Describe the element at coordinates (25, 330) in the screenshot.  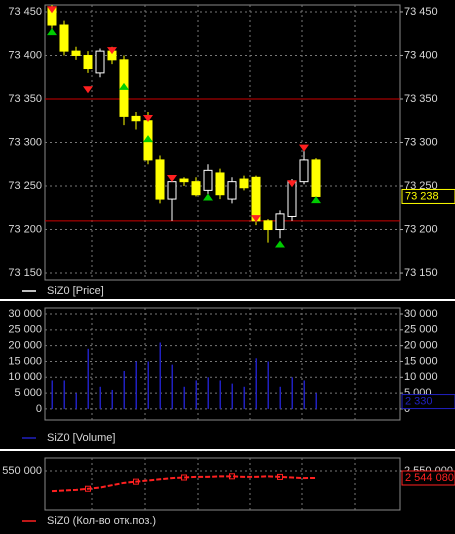
I see `y-tick-label: 25 000` at that location.